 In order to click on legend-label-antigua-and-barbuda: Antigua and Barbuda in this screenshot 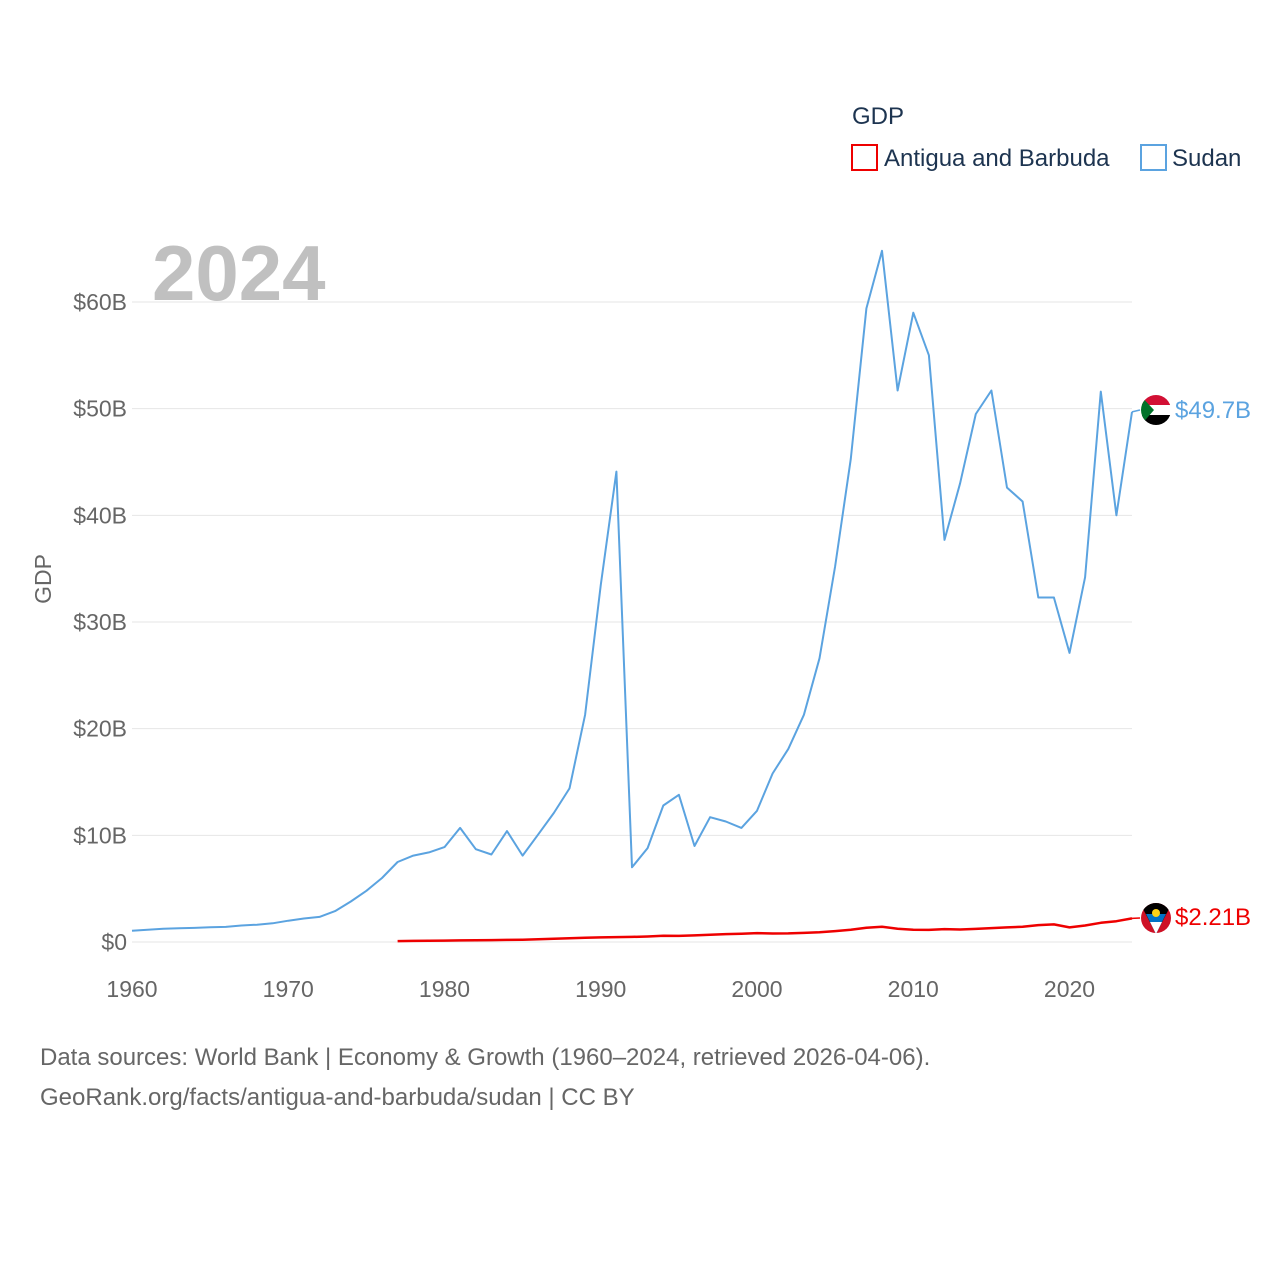, I will do `click(997, 158)`.